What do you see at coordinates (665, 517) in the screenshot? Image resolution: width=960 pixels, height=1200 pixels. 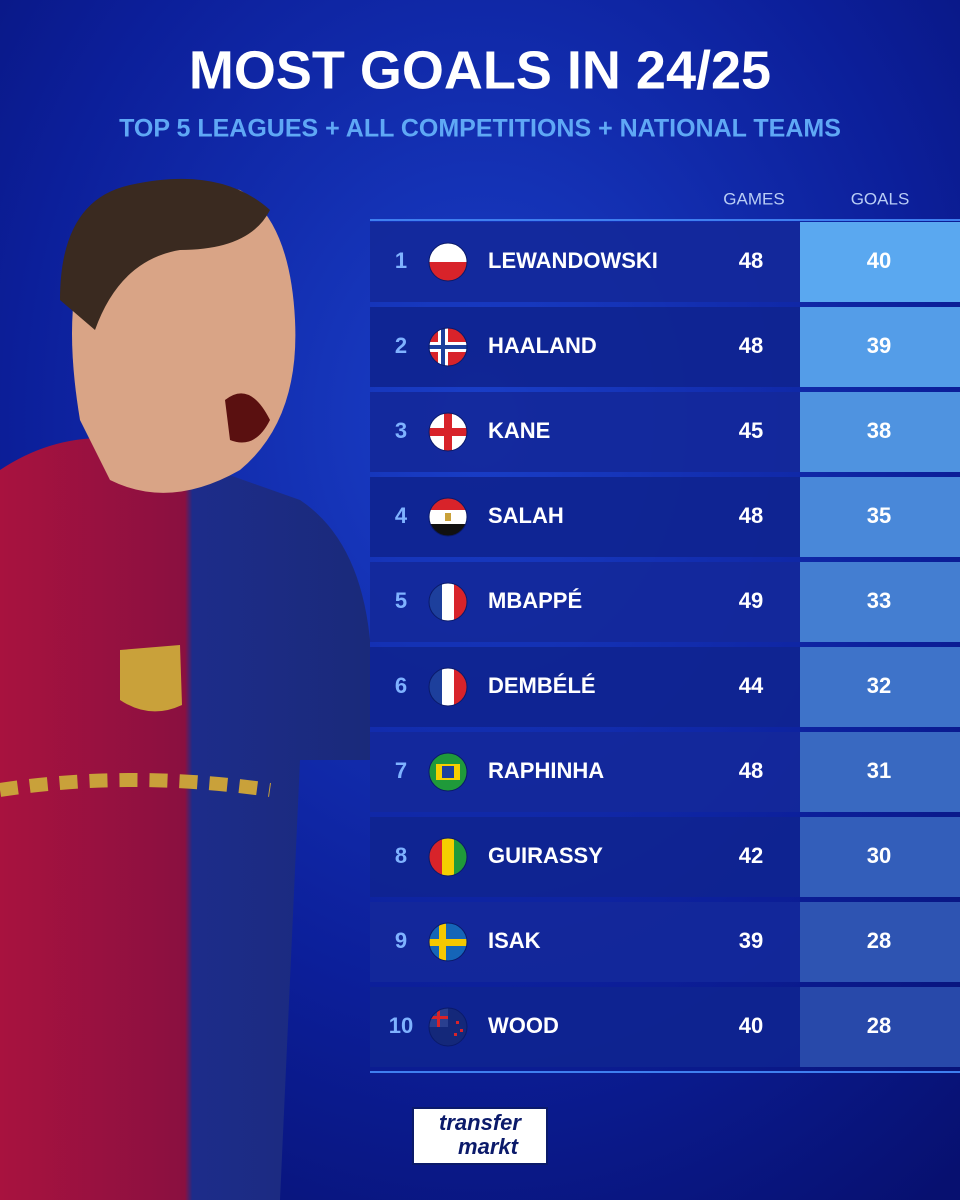 I see `table-row: 4 SALAH 48 35` at bounding box center [665, 517].